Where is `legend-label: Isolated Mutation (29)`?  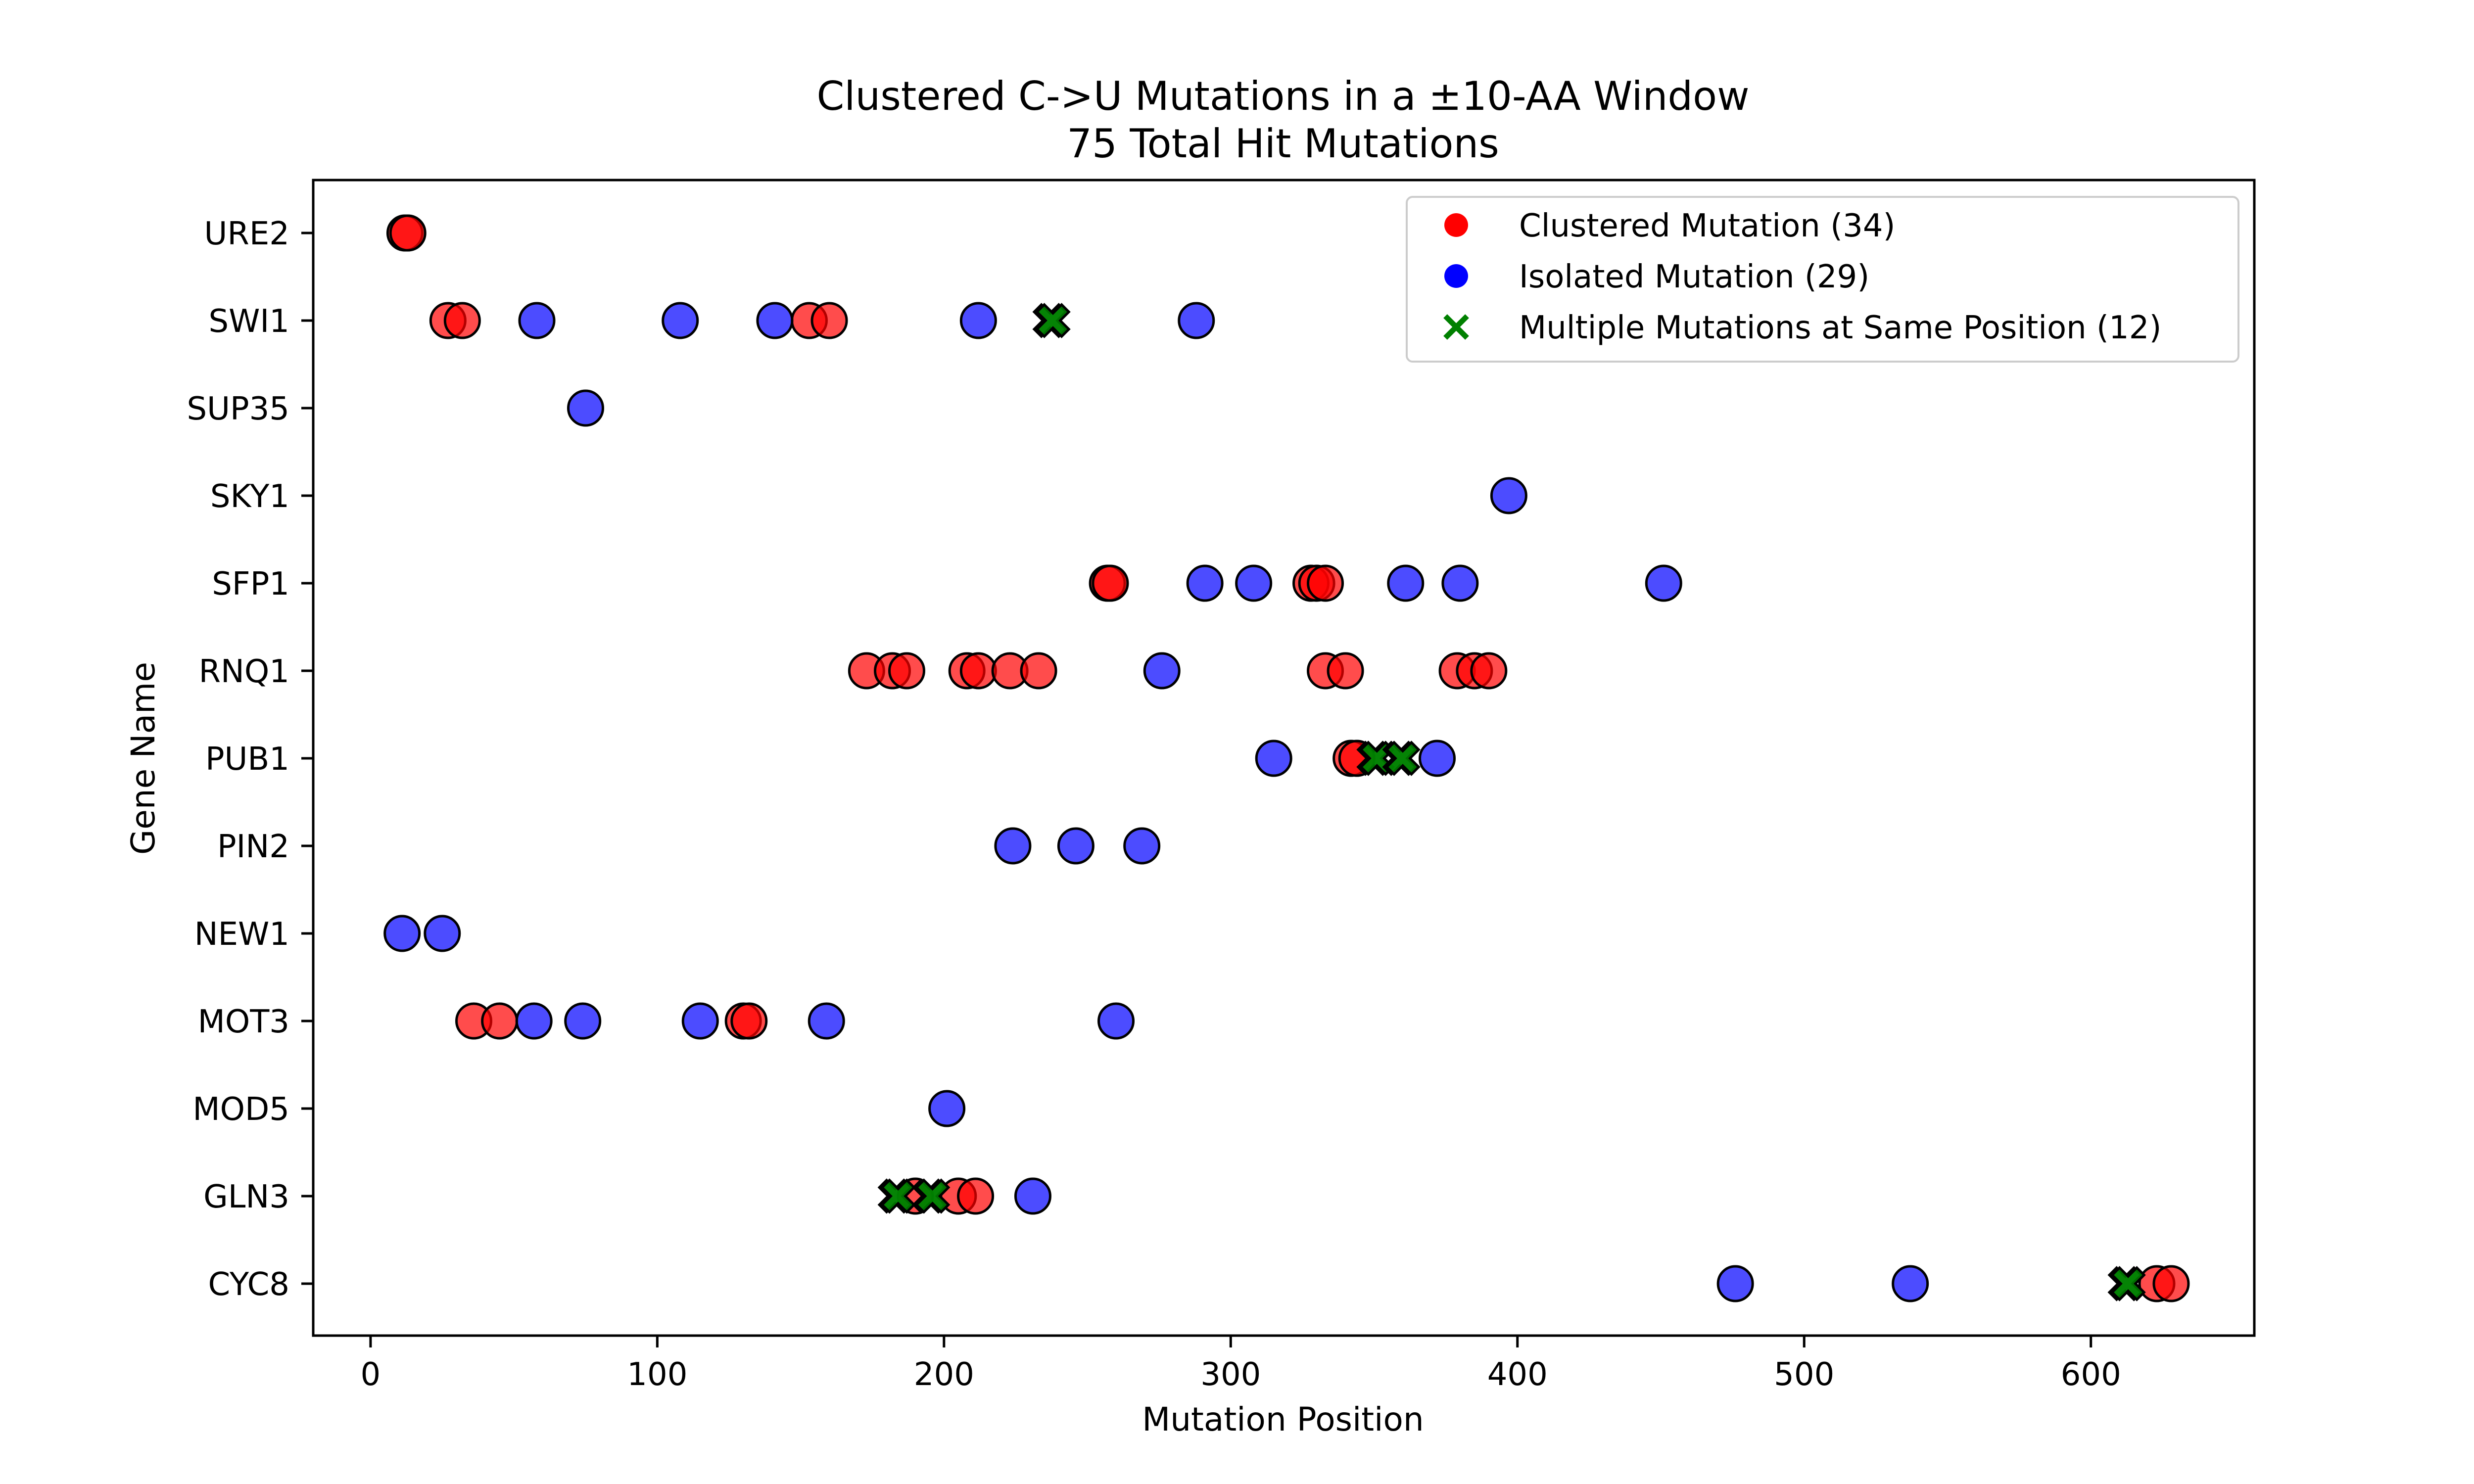 legend-label: Isolated Mutation (29) is located at coordinates (1694, 277).